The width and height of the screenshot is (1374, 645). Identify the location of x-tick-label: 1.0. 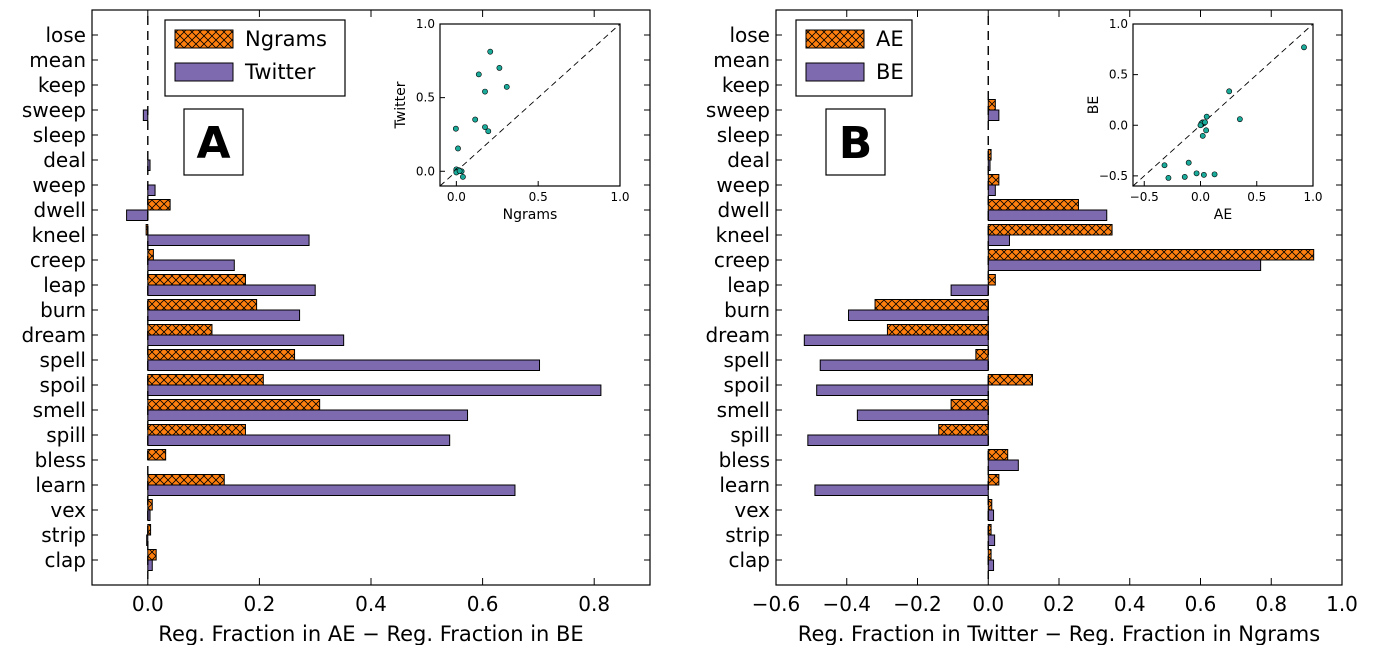
(1342, 604).